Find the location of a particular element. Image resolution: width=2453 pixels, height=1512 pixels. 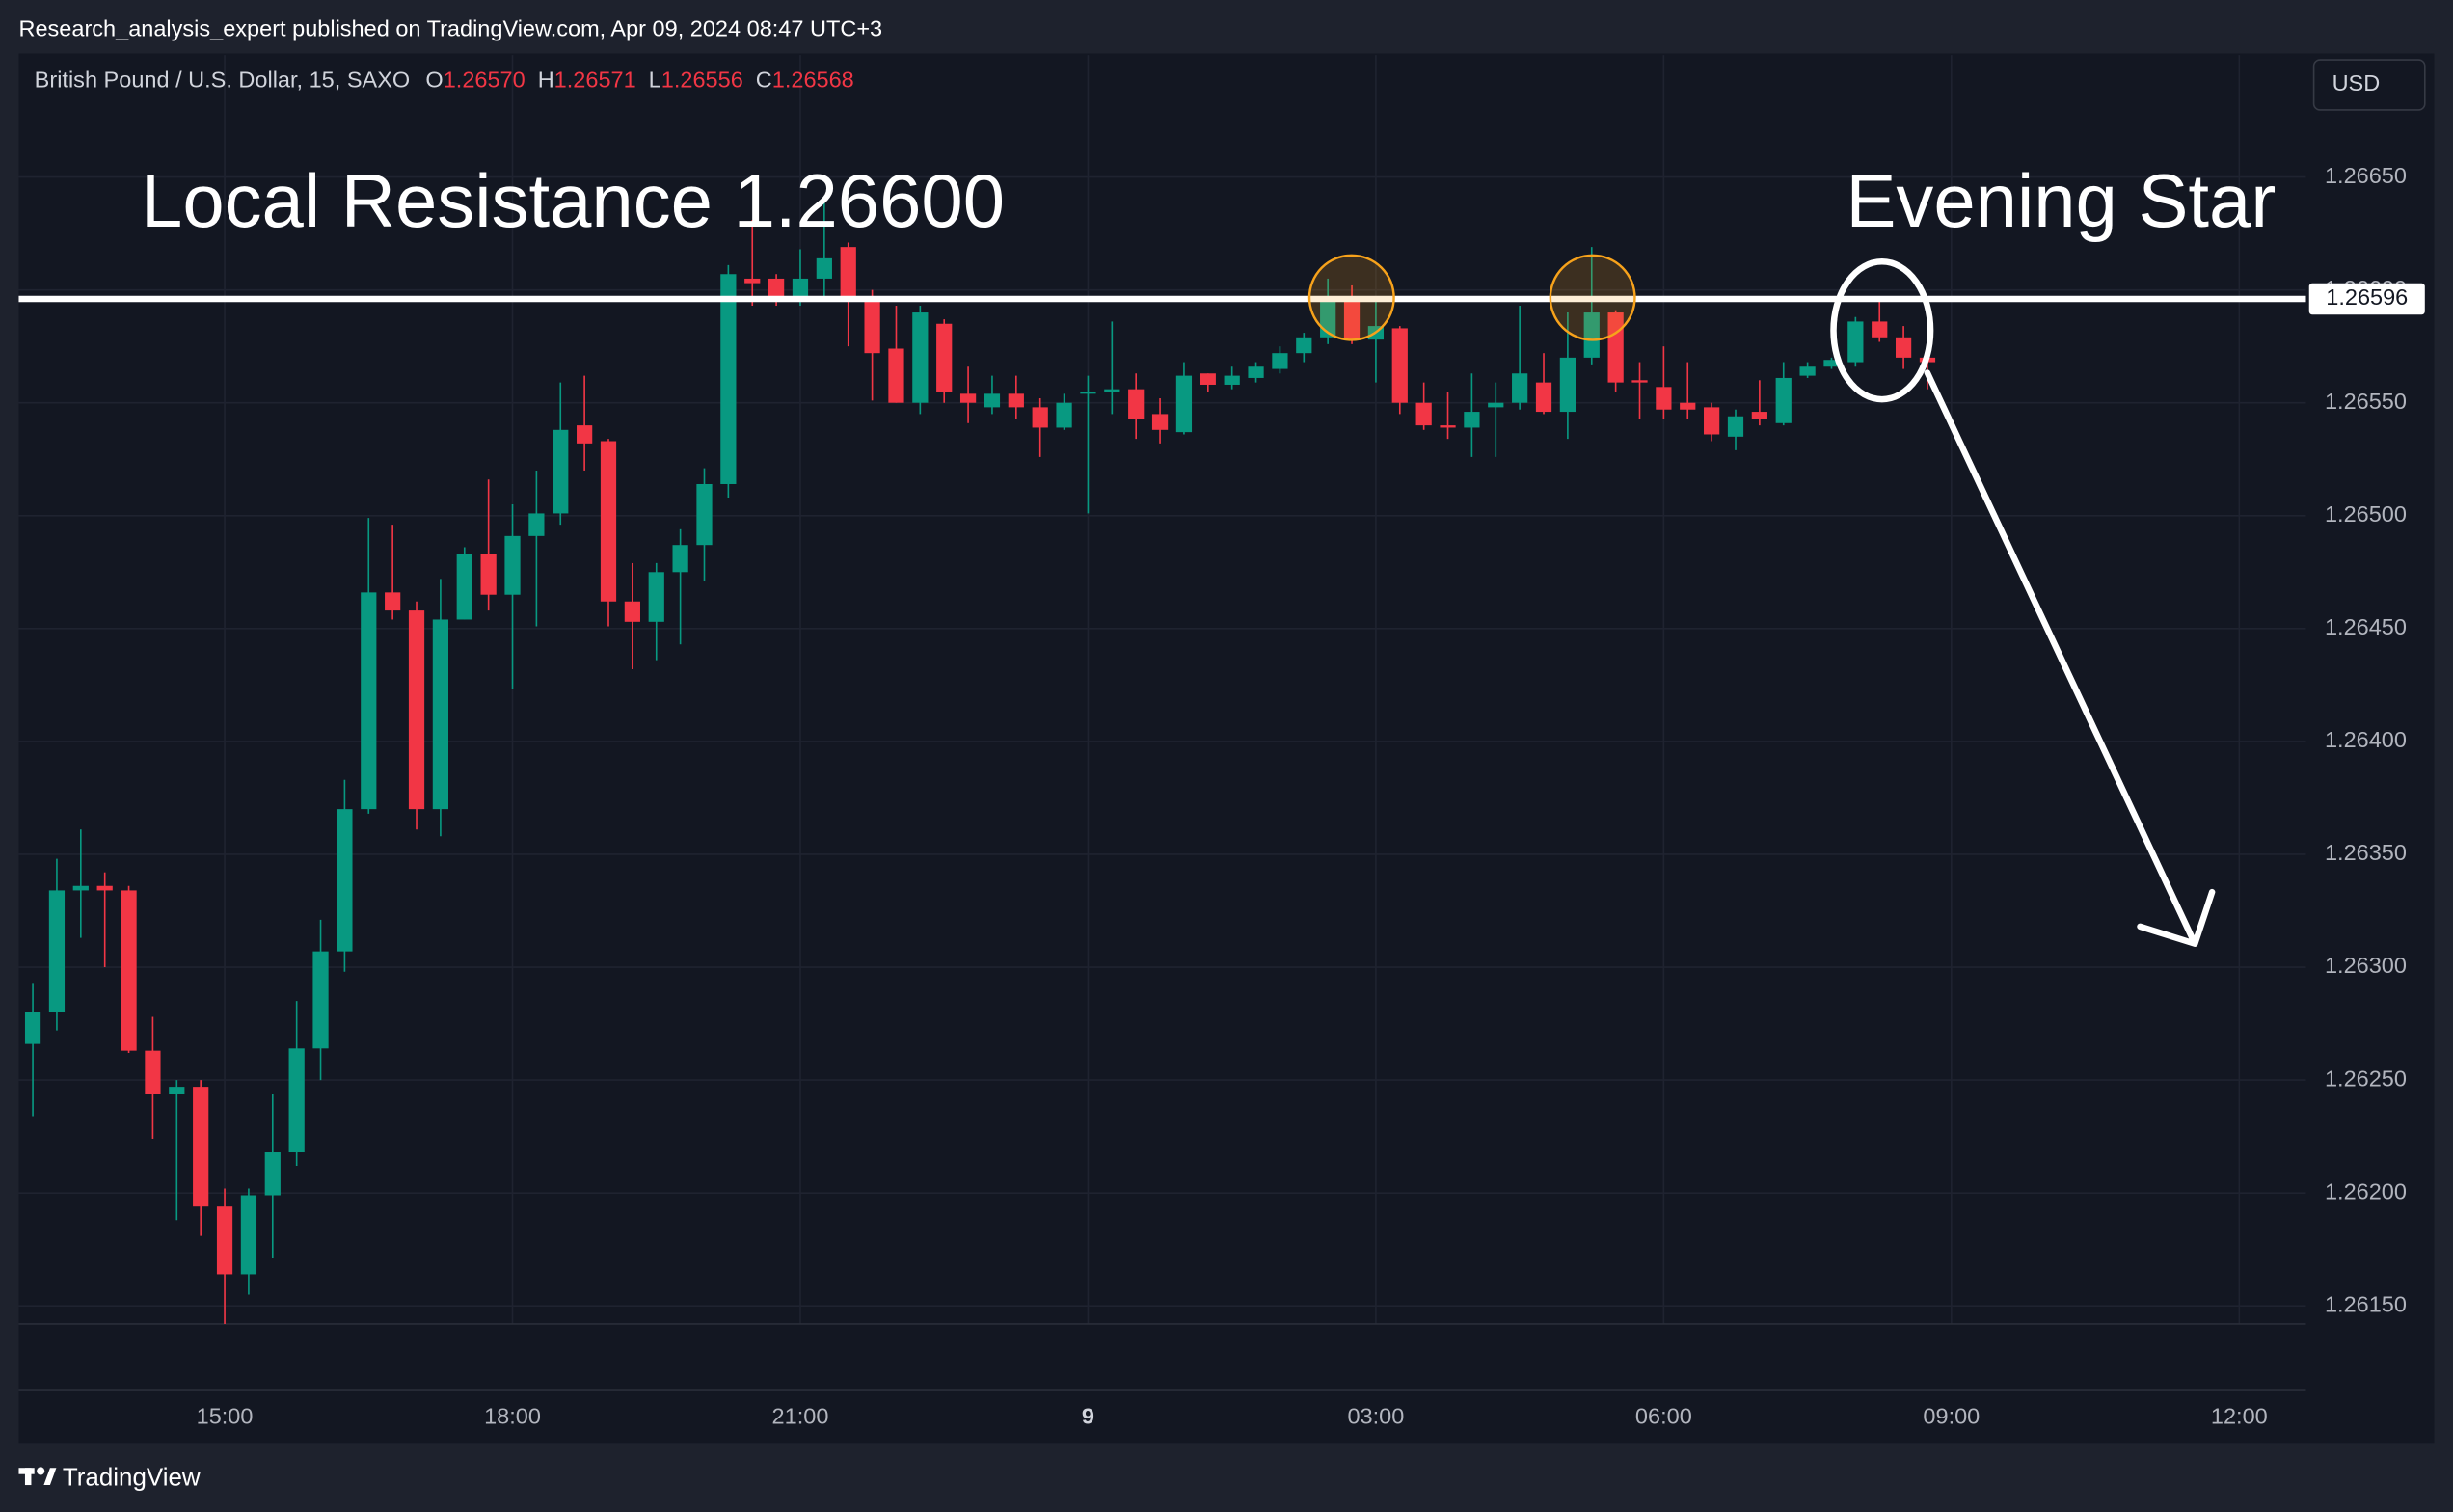

y-tick-label: 1.26550 is located at coordinates (2366, 401).